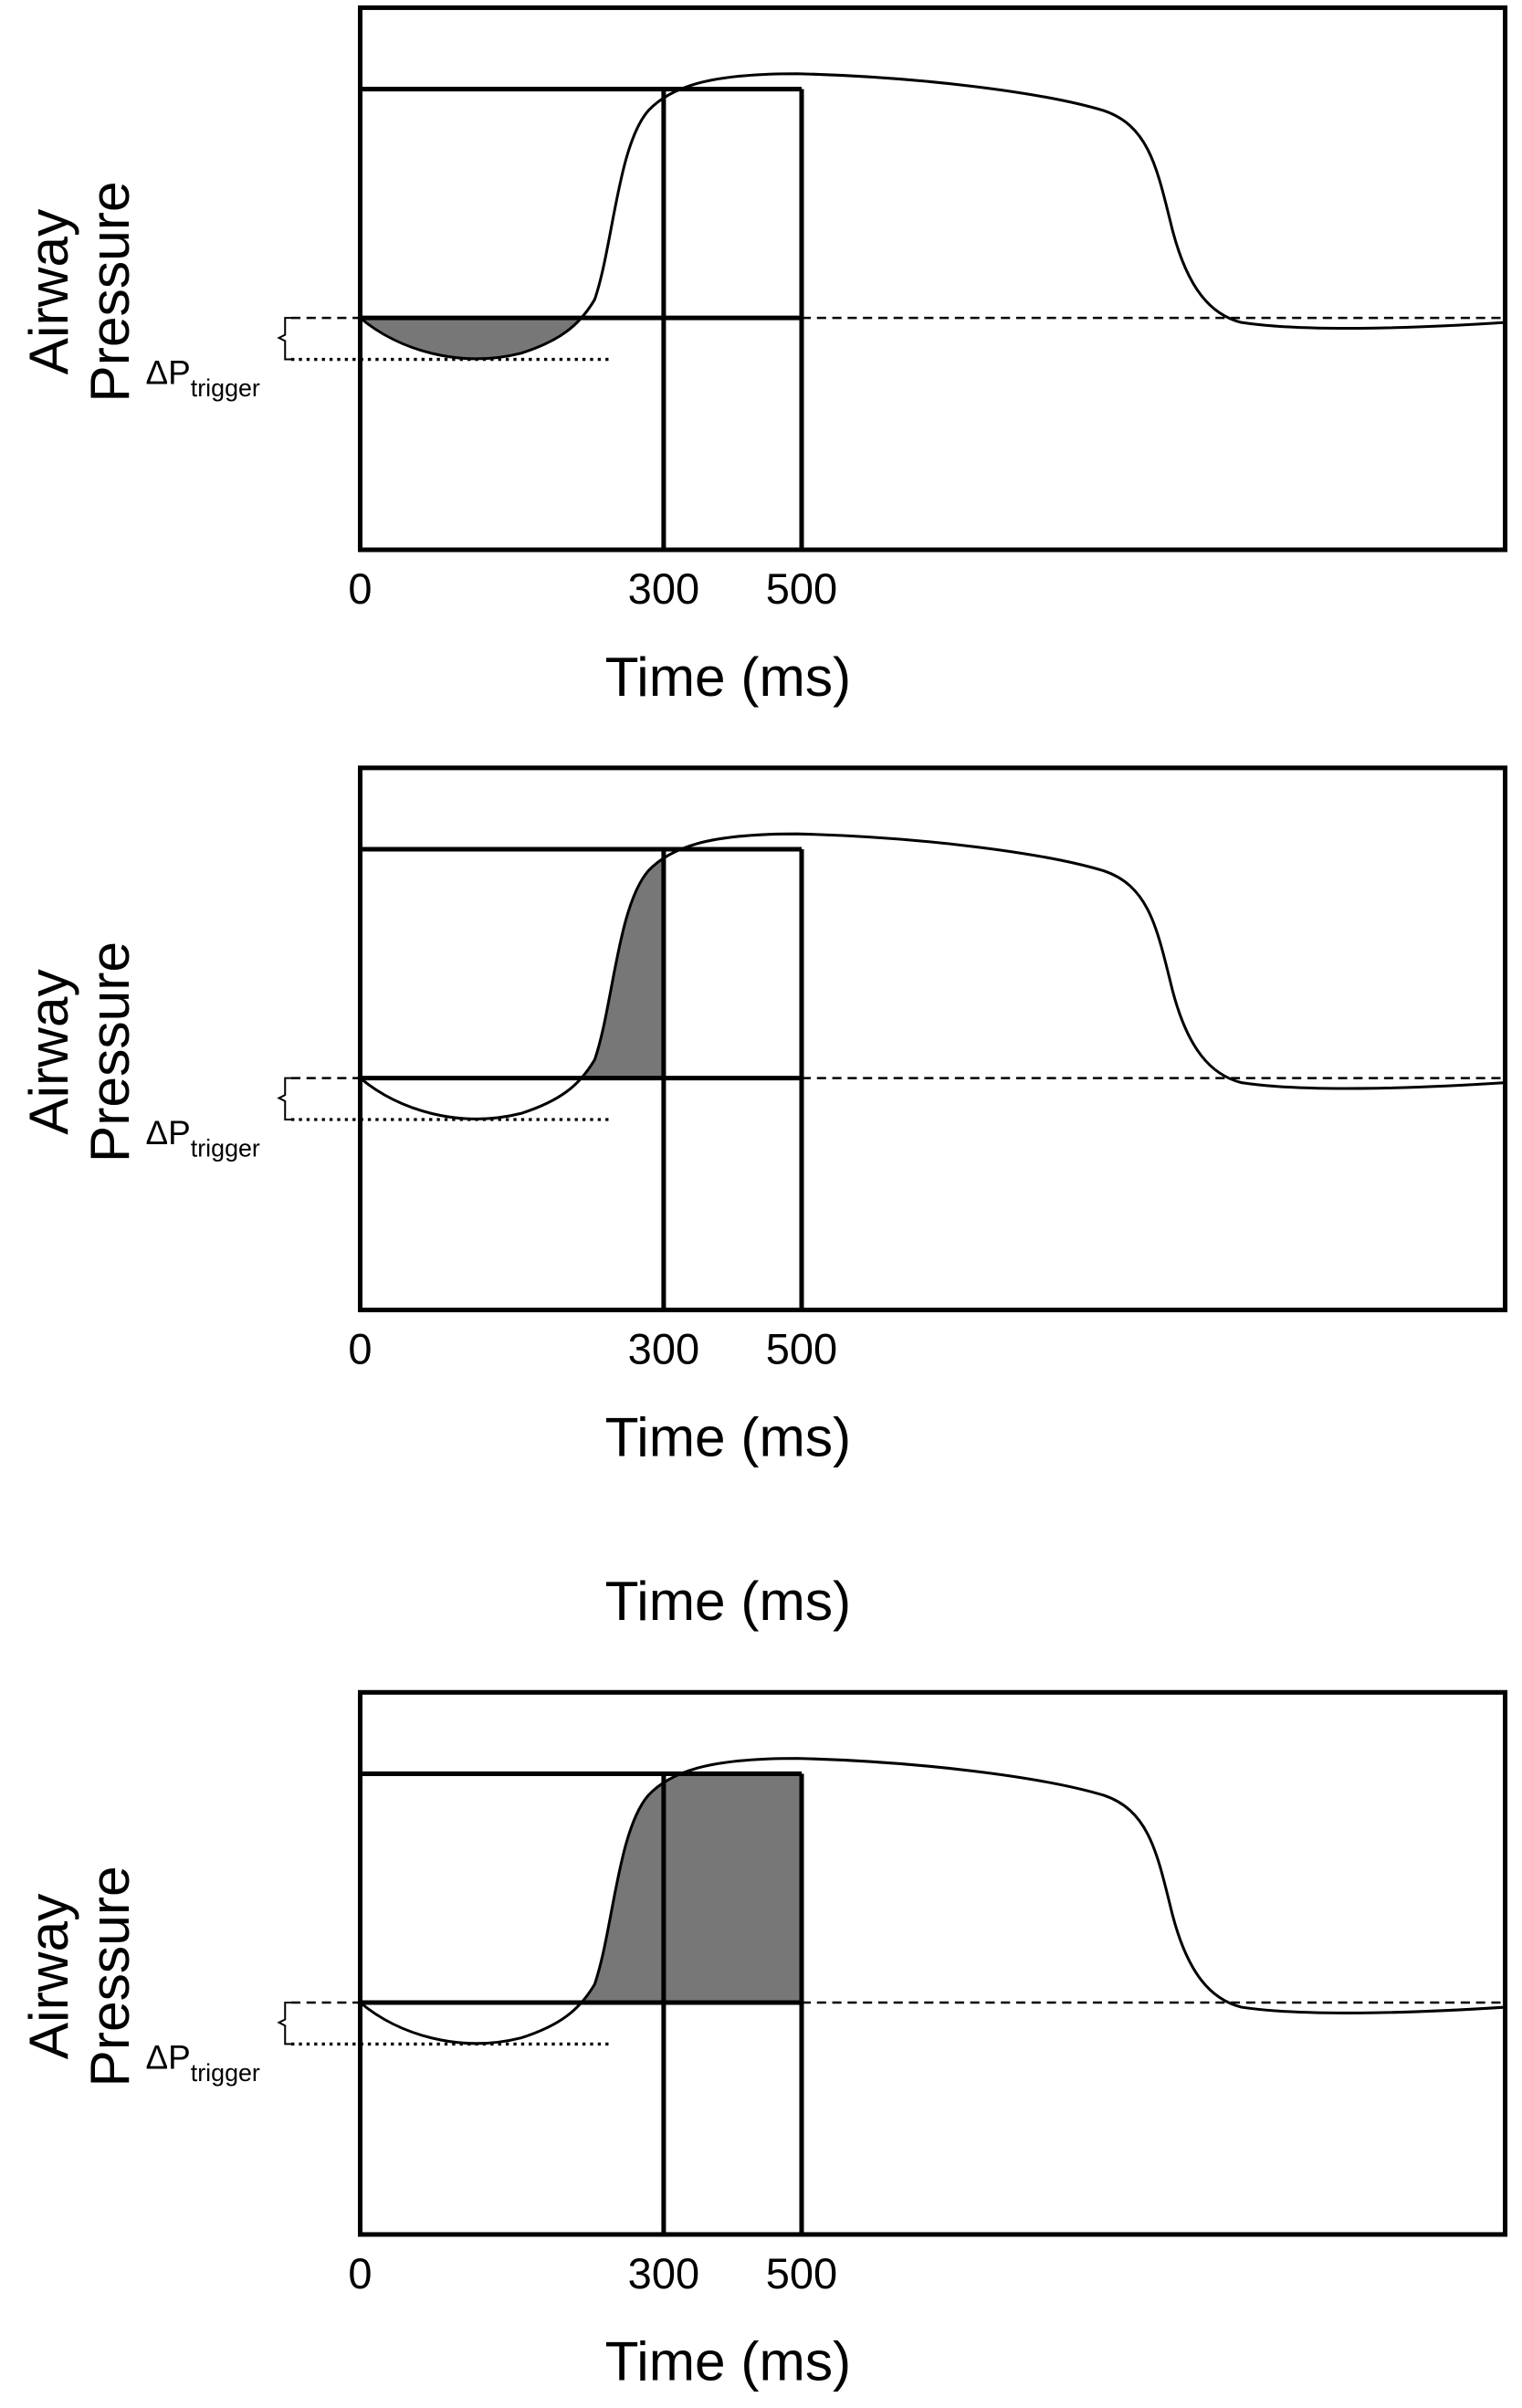  Describe the element at coordinates (728, 1601) in the screenshot. I see `extra-axis-label: Time (ms)` at that location.